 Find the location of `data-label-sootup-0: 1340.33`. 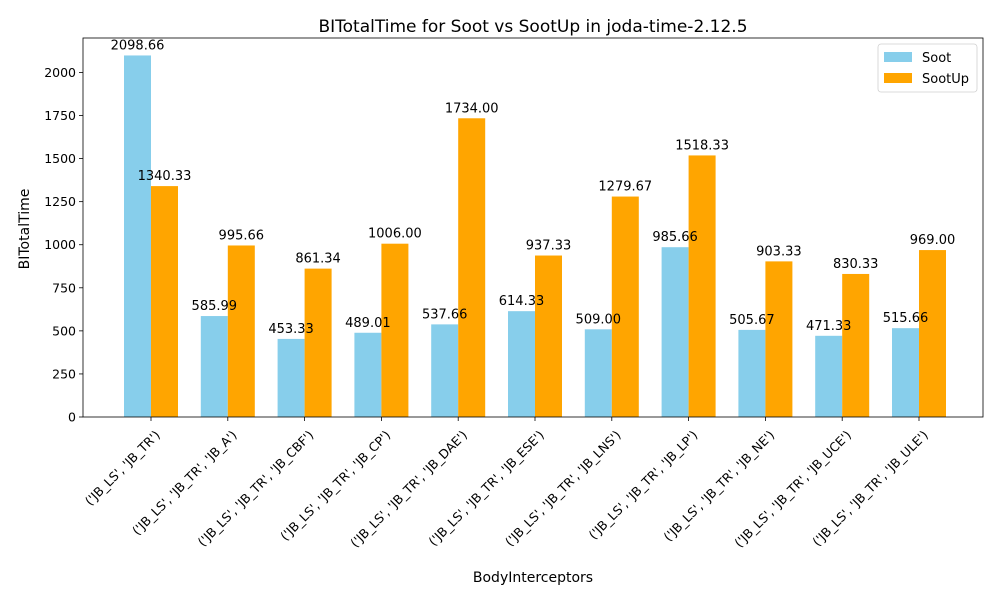

data-label-sootup-0: 1340.33 is located at coordinates (165, 176).